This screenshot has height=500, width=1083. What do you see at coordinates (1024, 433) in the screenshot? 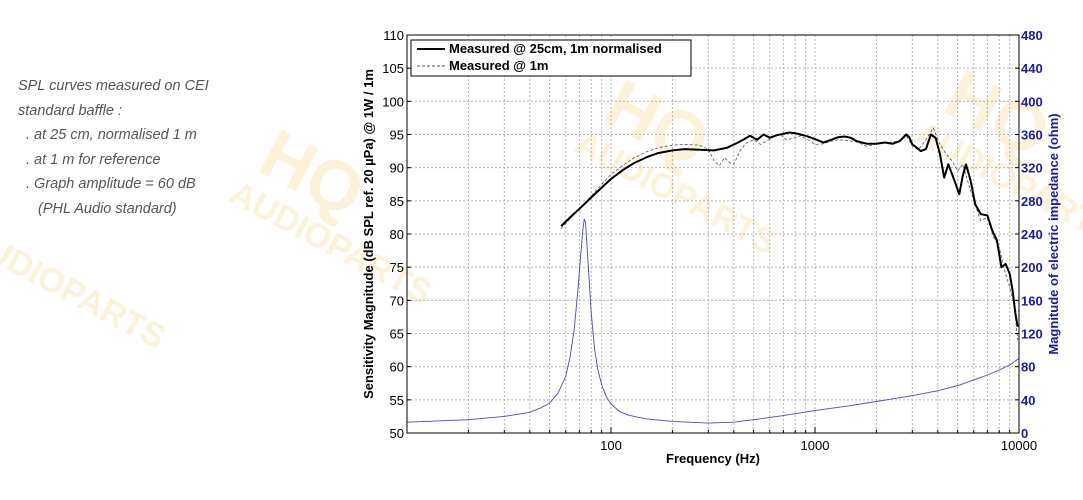
I see `y2-tick-label: 0` at bounding box center [1024, 433].